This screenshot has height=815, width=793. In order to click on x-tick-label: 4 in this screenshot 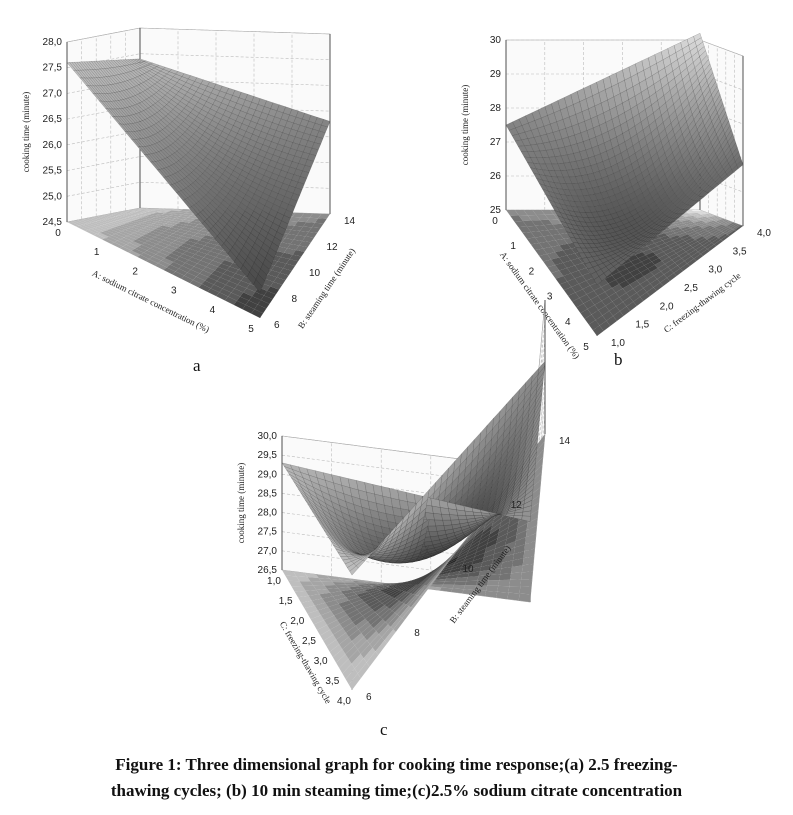, I will do `click(568, 322)`.